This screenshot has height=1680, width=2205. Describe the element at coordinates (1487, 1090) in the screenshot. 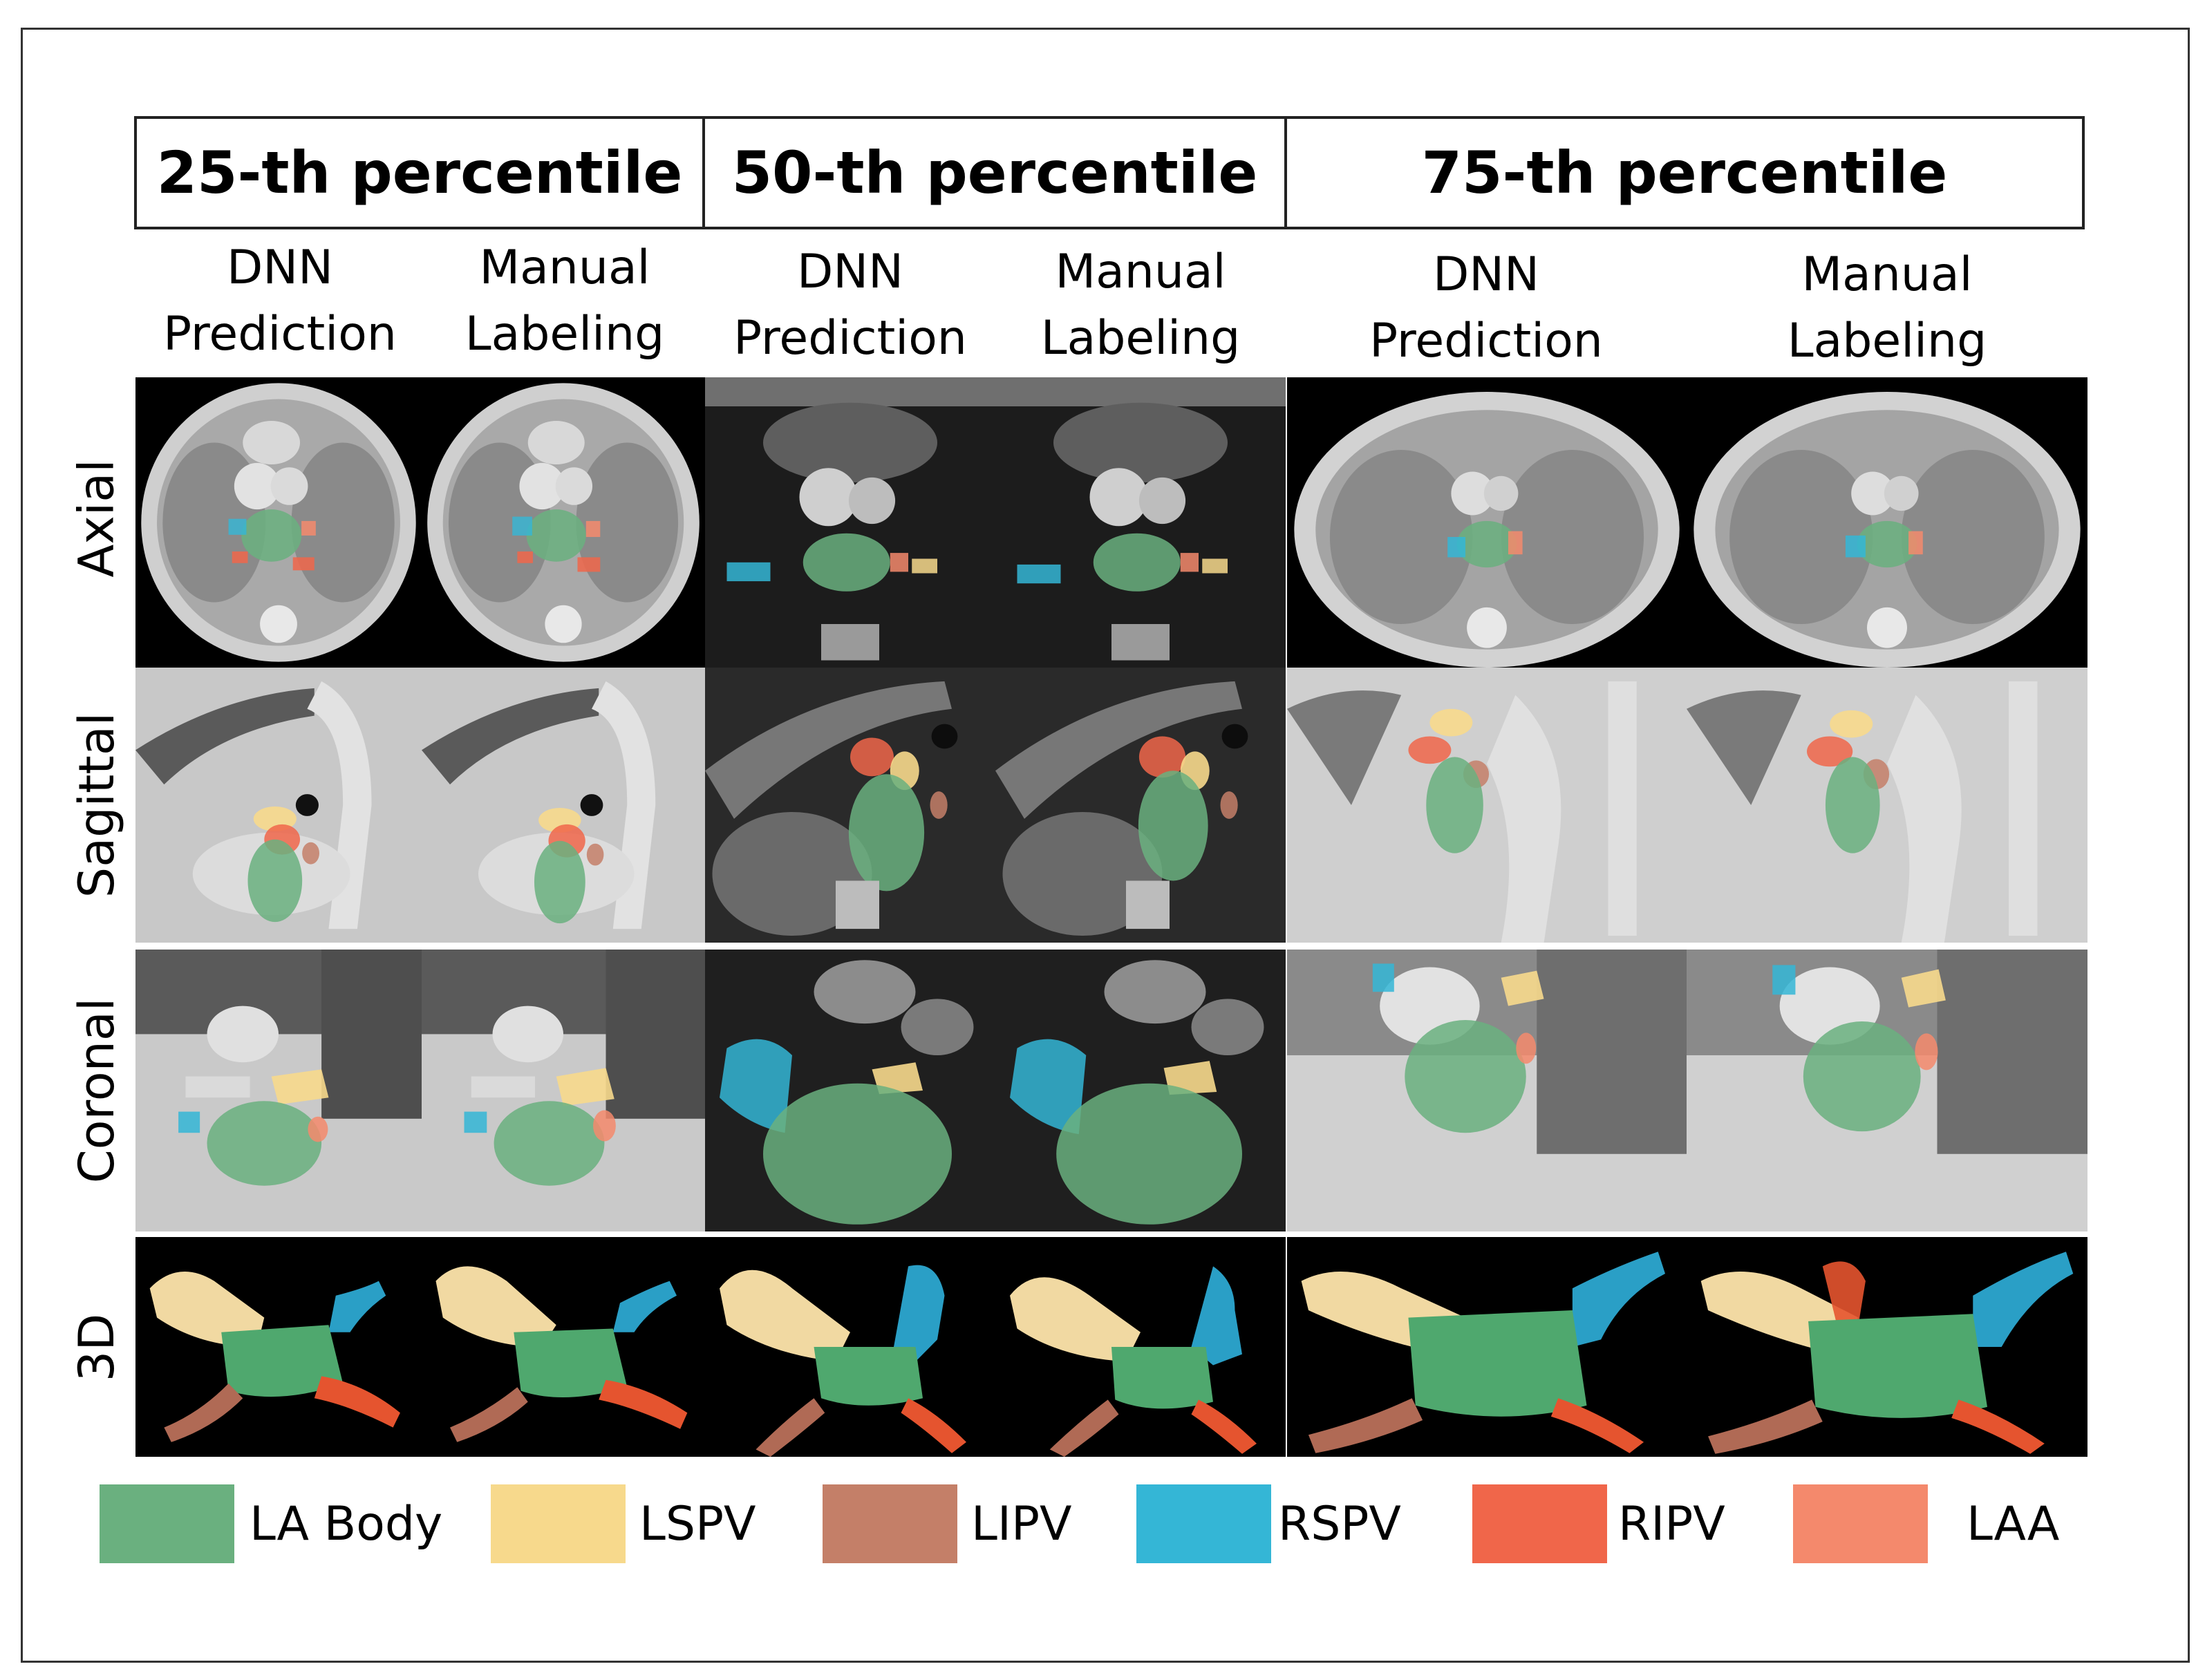

I see `coronal-75-dnn-image` at that location.